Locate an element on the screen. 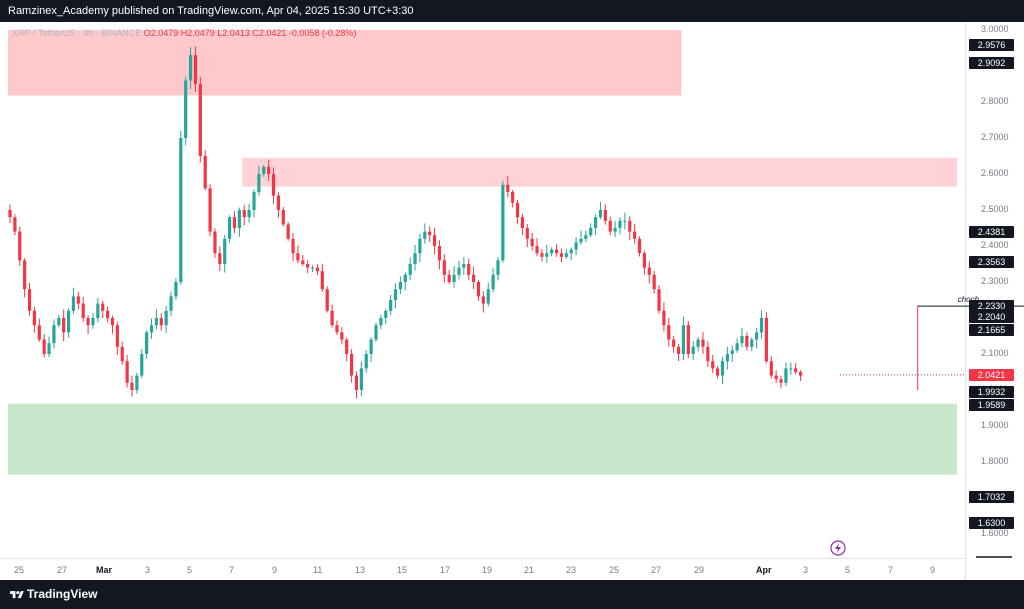 This screenshot has width=1024, height=609. time-tick-label: 15 is located at coordinates (402, 570).